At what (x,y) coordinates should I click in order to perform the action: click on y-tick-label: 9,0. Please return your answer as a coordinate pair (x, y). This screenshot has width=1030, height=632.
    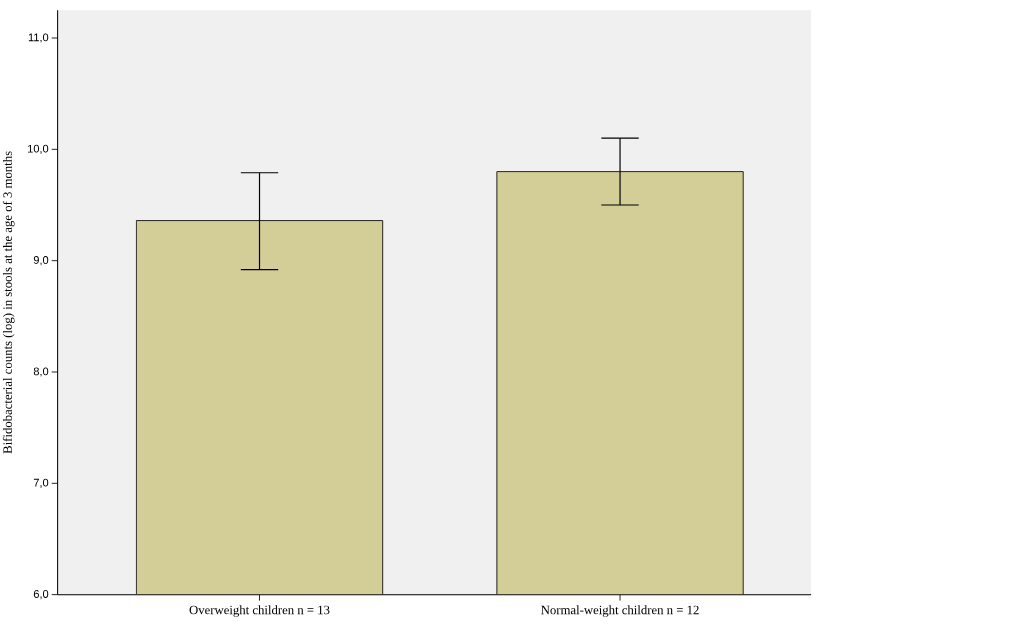
    Looking at the image, I should click on (41, 261).